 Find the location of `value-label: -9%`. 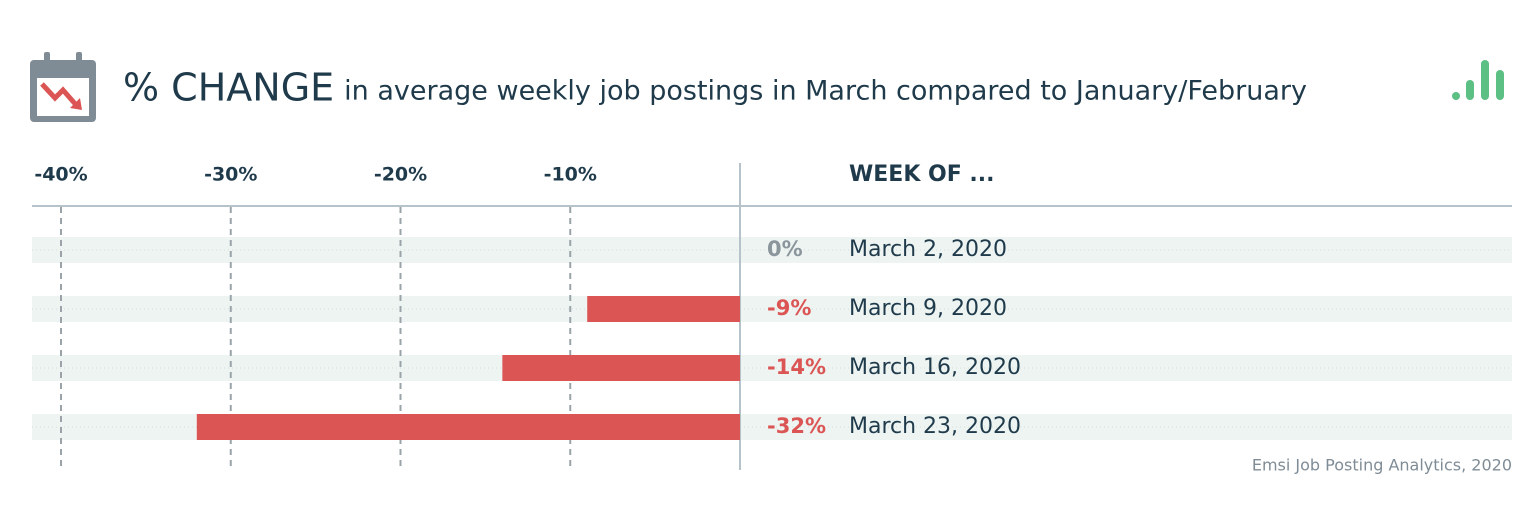

value-label: -9% is located at coordinates (789, 308).